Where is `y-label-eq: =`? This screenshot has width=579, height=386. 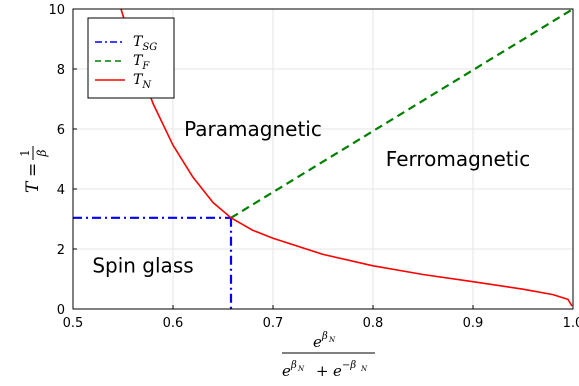
y-label-eq: = is located at coordinates (33, 170).